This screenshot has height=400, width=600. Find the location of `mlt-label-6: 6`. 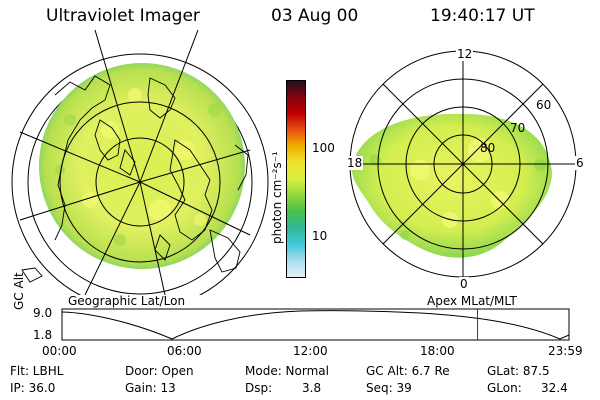

mlt-label-6: 6 is located at coordinates (580, 163).